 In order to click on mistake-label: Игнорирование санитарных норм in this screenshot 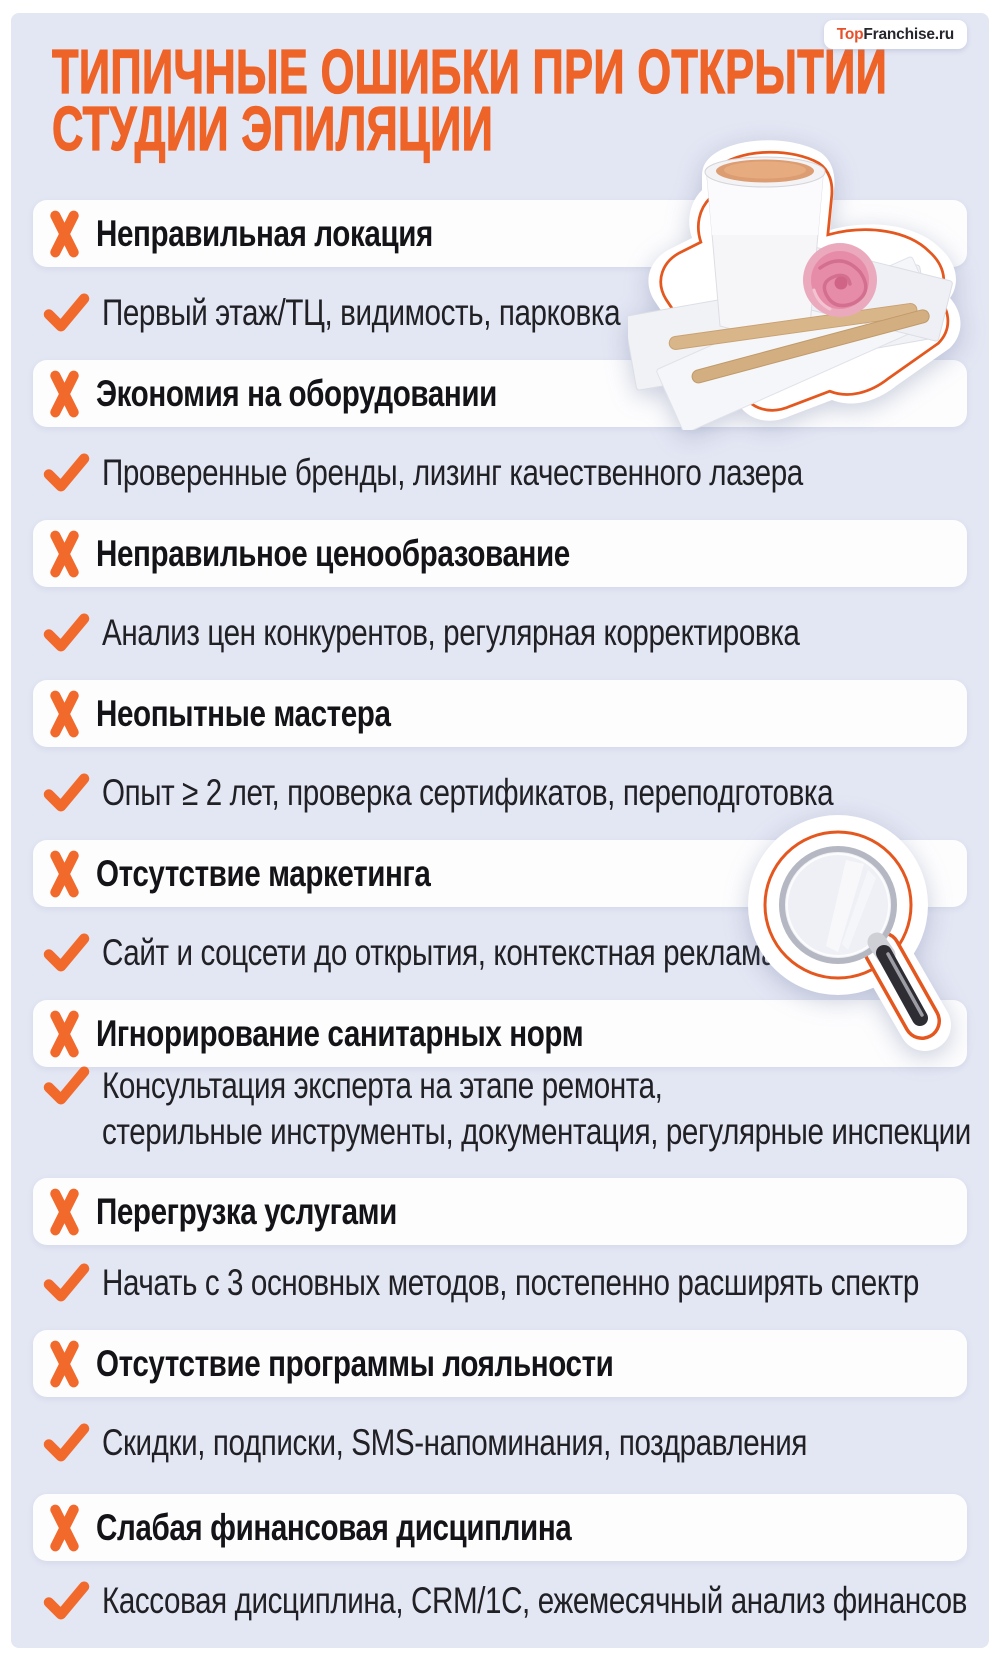, I will do `click(340, 1033)`.